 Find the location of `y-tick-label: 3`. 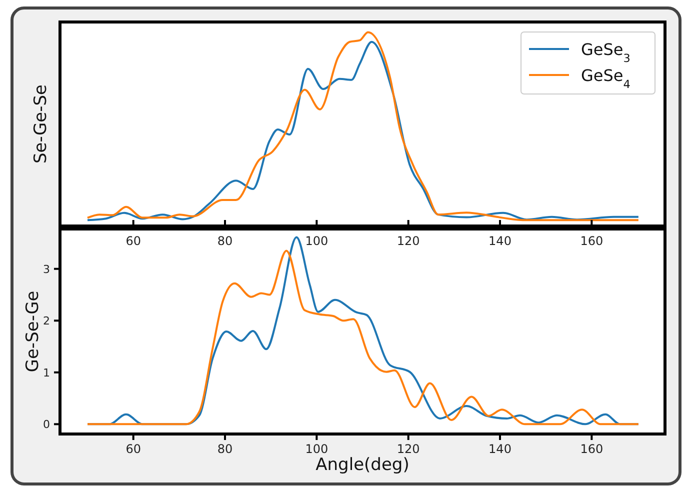

y-tick-label: 3 is located at coordinates (46, 269).